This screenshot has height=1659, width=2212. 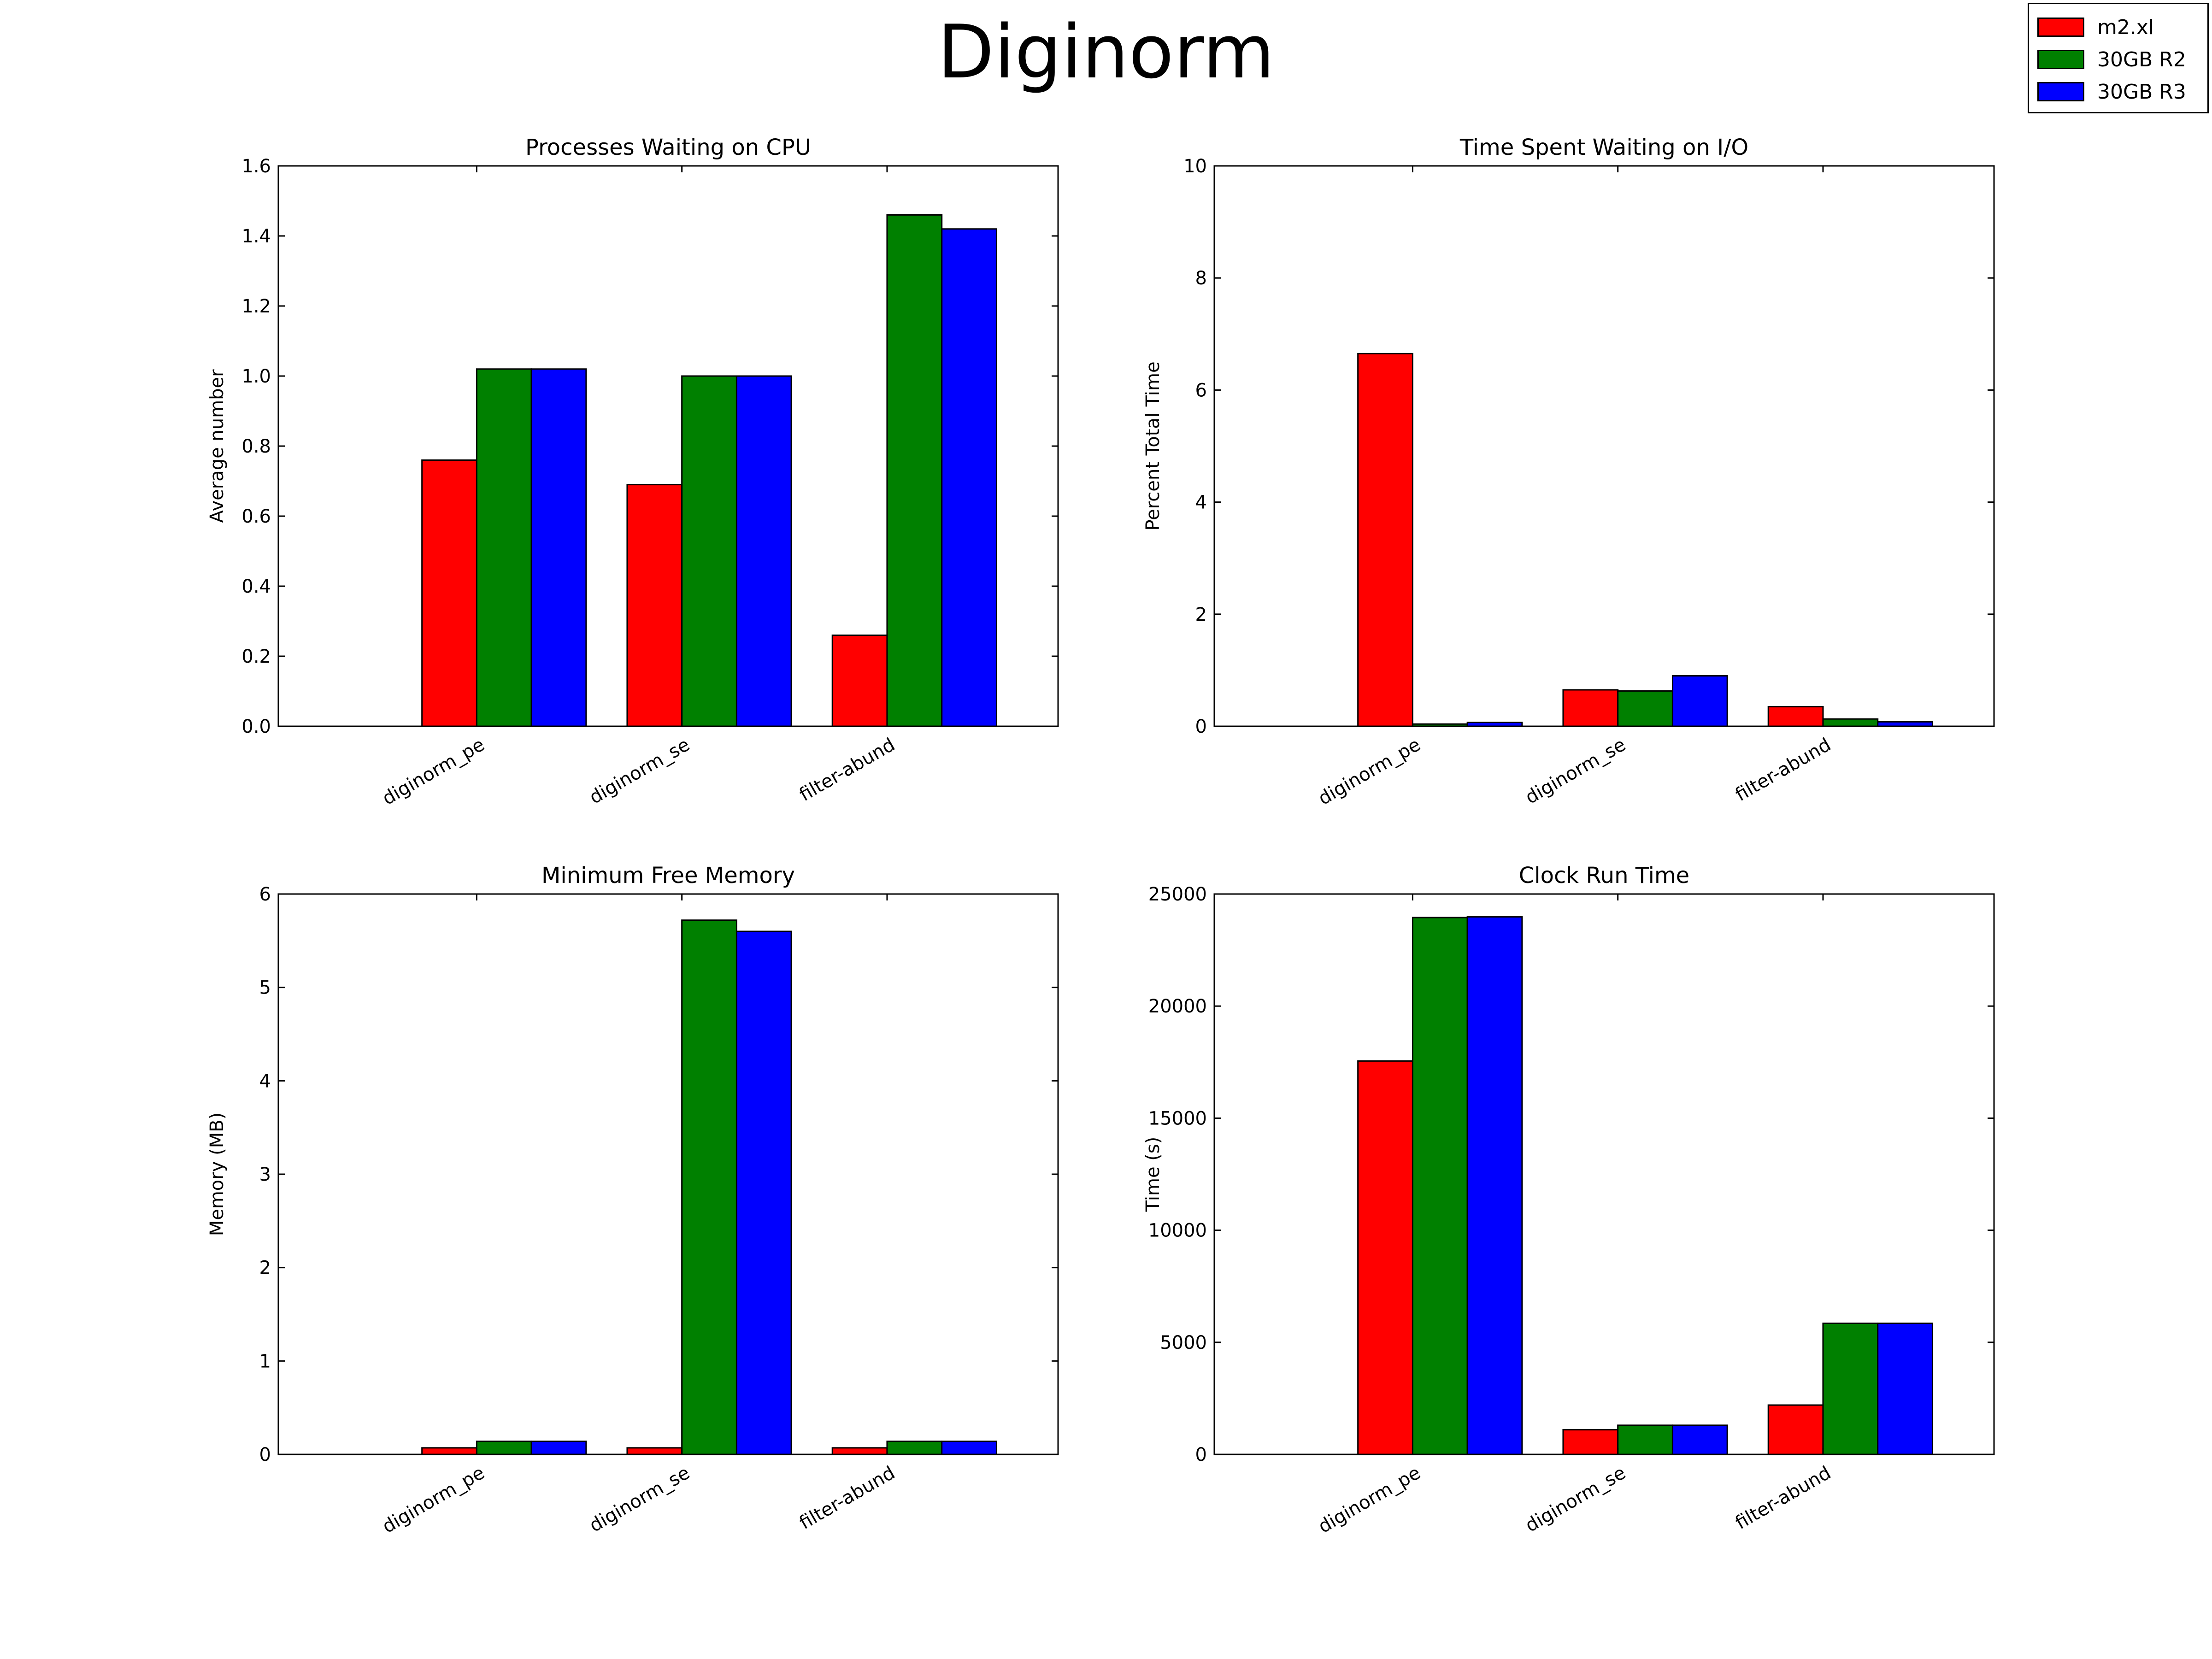 I want to click on y-axis-label: Average number, so click(x=217, y=446).